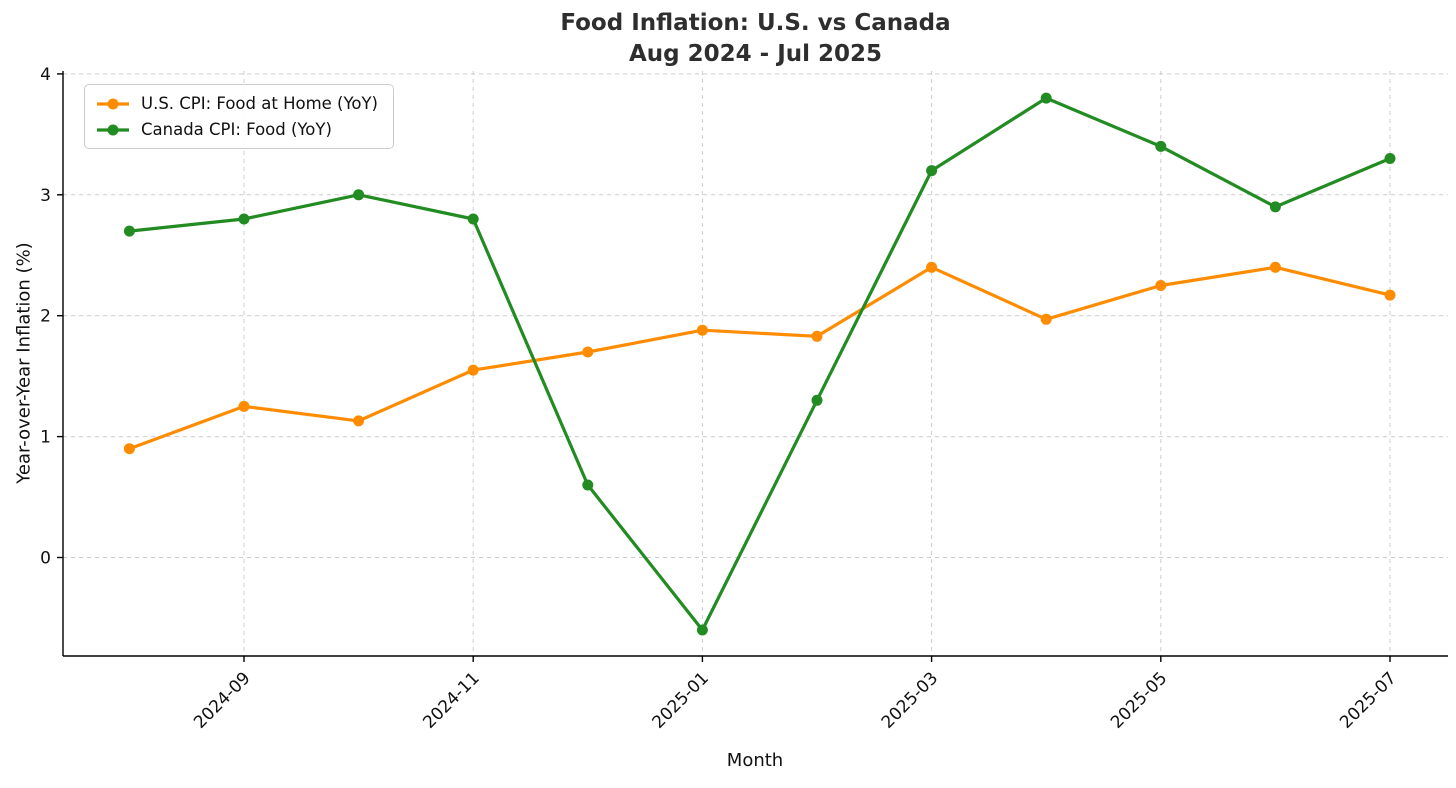 The height and width of the screenshot is (788, 1456). What do you see at coordinates (45, 438) in the screenshot?
I see `y-tick-label: 1` at bounding box center [45, 438].